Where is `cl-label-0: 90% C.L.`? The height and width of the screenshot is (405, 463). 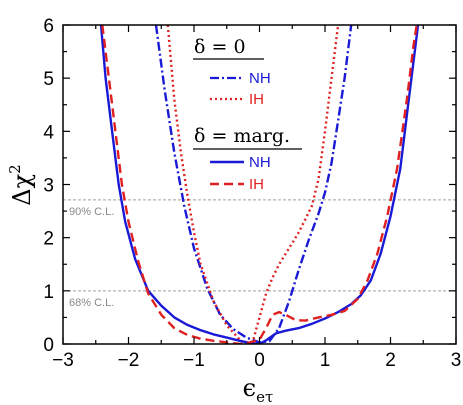 cl-label-0: 90% C.L. is located at coordinates (91, 212).